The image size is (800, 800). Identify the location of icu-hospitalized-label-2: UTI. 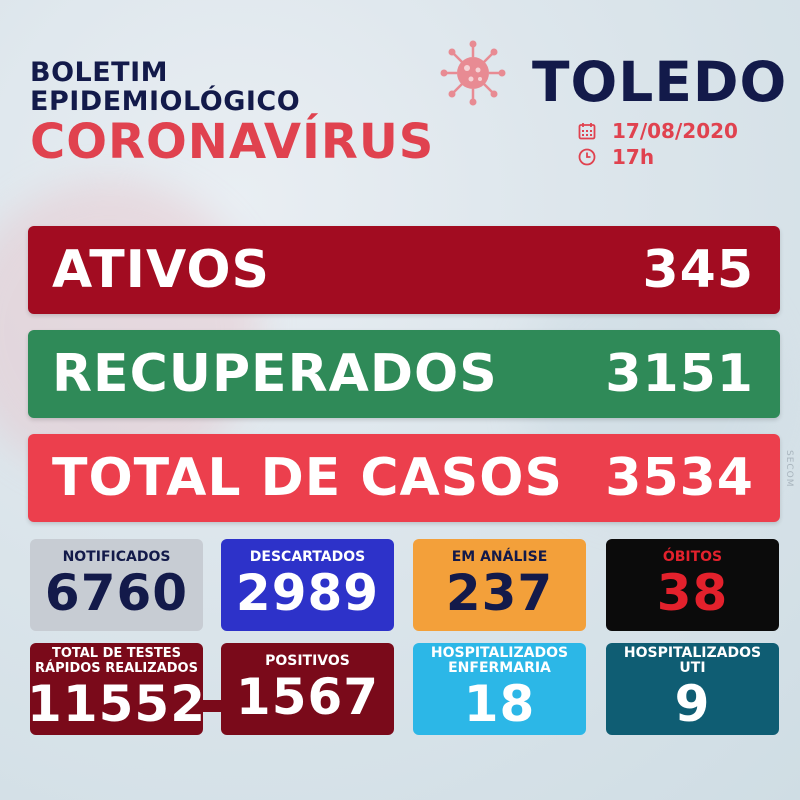
(692, 668).